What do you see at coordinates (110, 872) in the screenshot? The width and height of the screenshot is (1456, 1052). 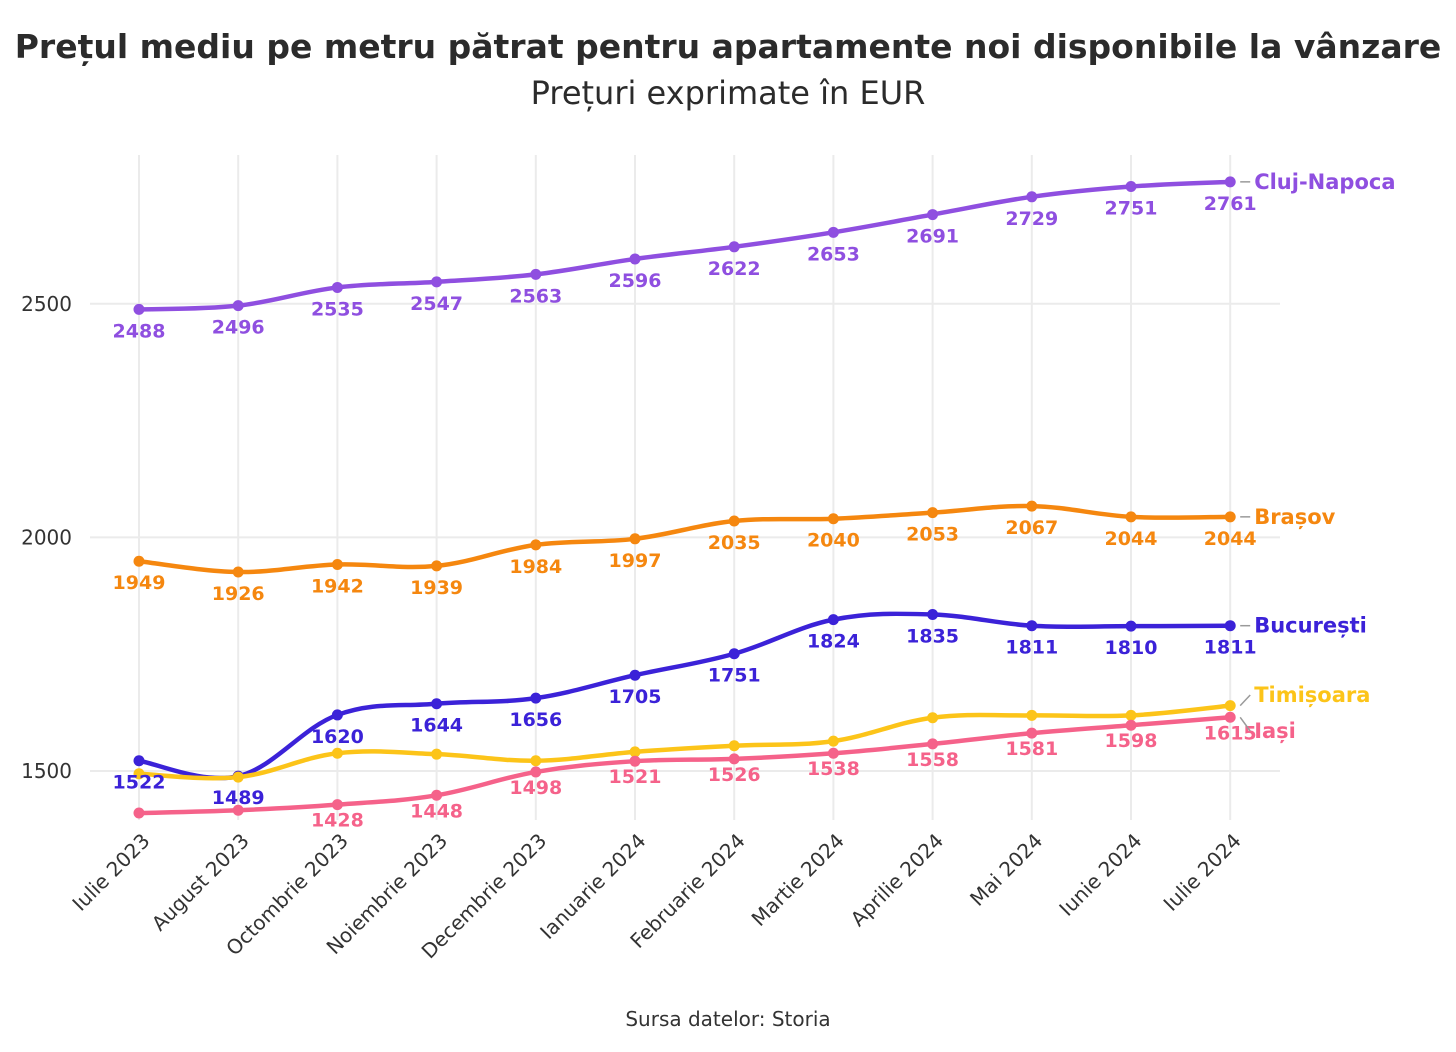 I see `x-tick-label: Iulie 2023` at bounding box center [110, 872].